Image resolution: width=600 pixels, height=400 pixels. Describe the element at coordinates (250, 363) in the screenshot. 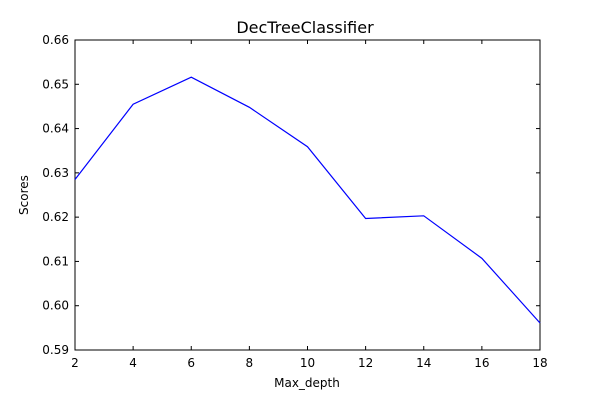

I see `x-tick-label: 8` at that location.